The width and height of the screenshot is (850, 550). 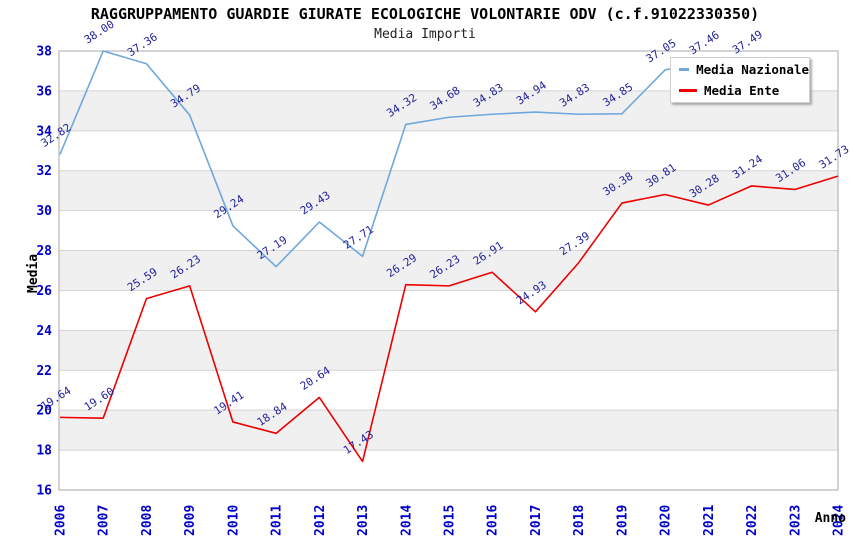 What do you see at coordinates (839, 520) in the screenshot?
I see `svg-text: 2024` at bounding box center [839, 520].